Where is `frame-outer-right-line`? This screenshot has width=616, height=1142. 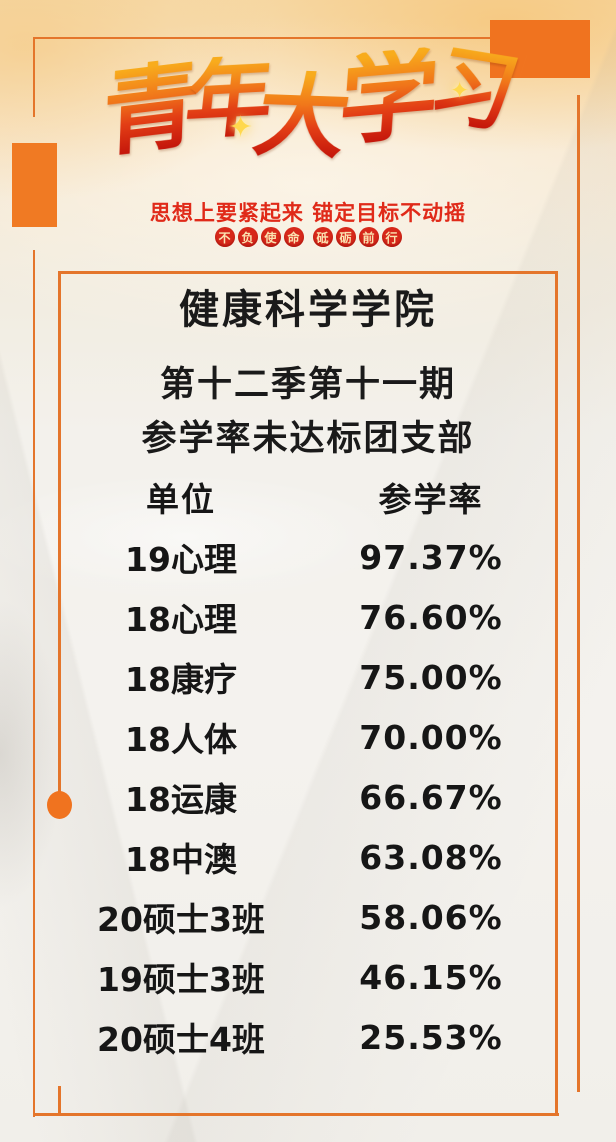
frame-outer-right-line is located at coordinates (578, 593).